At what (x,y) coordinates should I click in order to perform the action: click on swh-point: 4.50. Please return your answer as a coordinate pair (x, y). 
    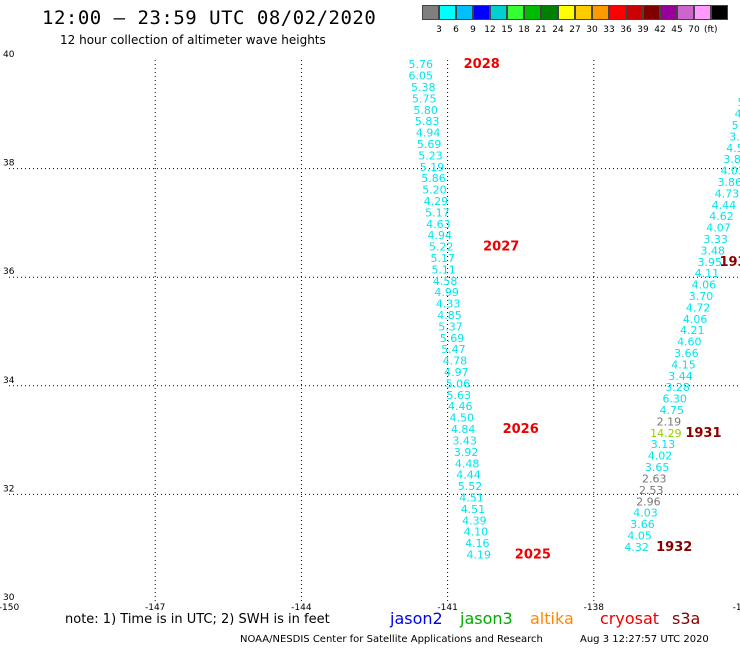
    Looking at the image, I should click on (461, 418).